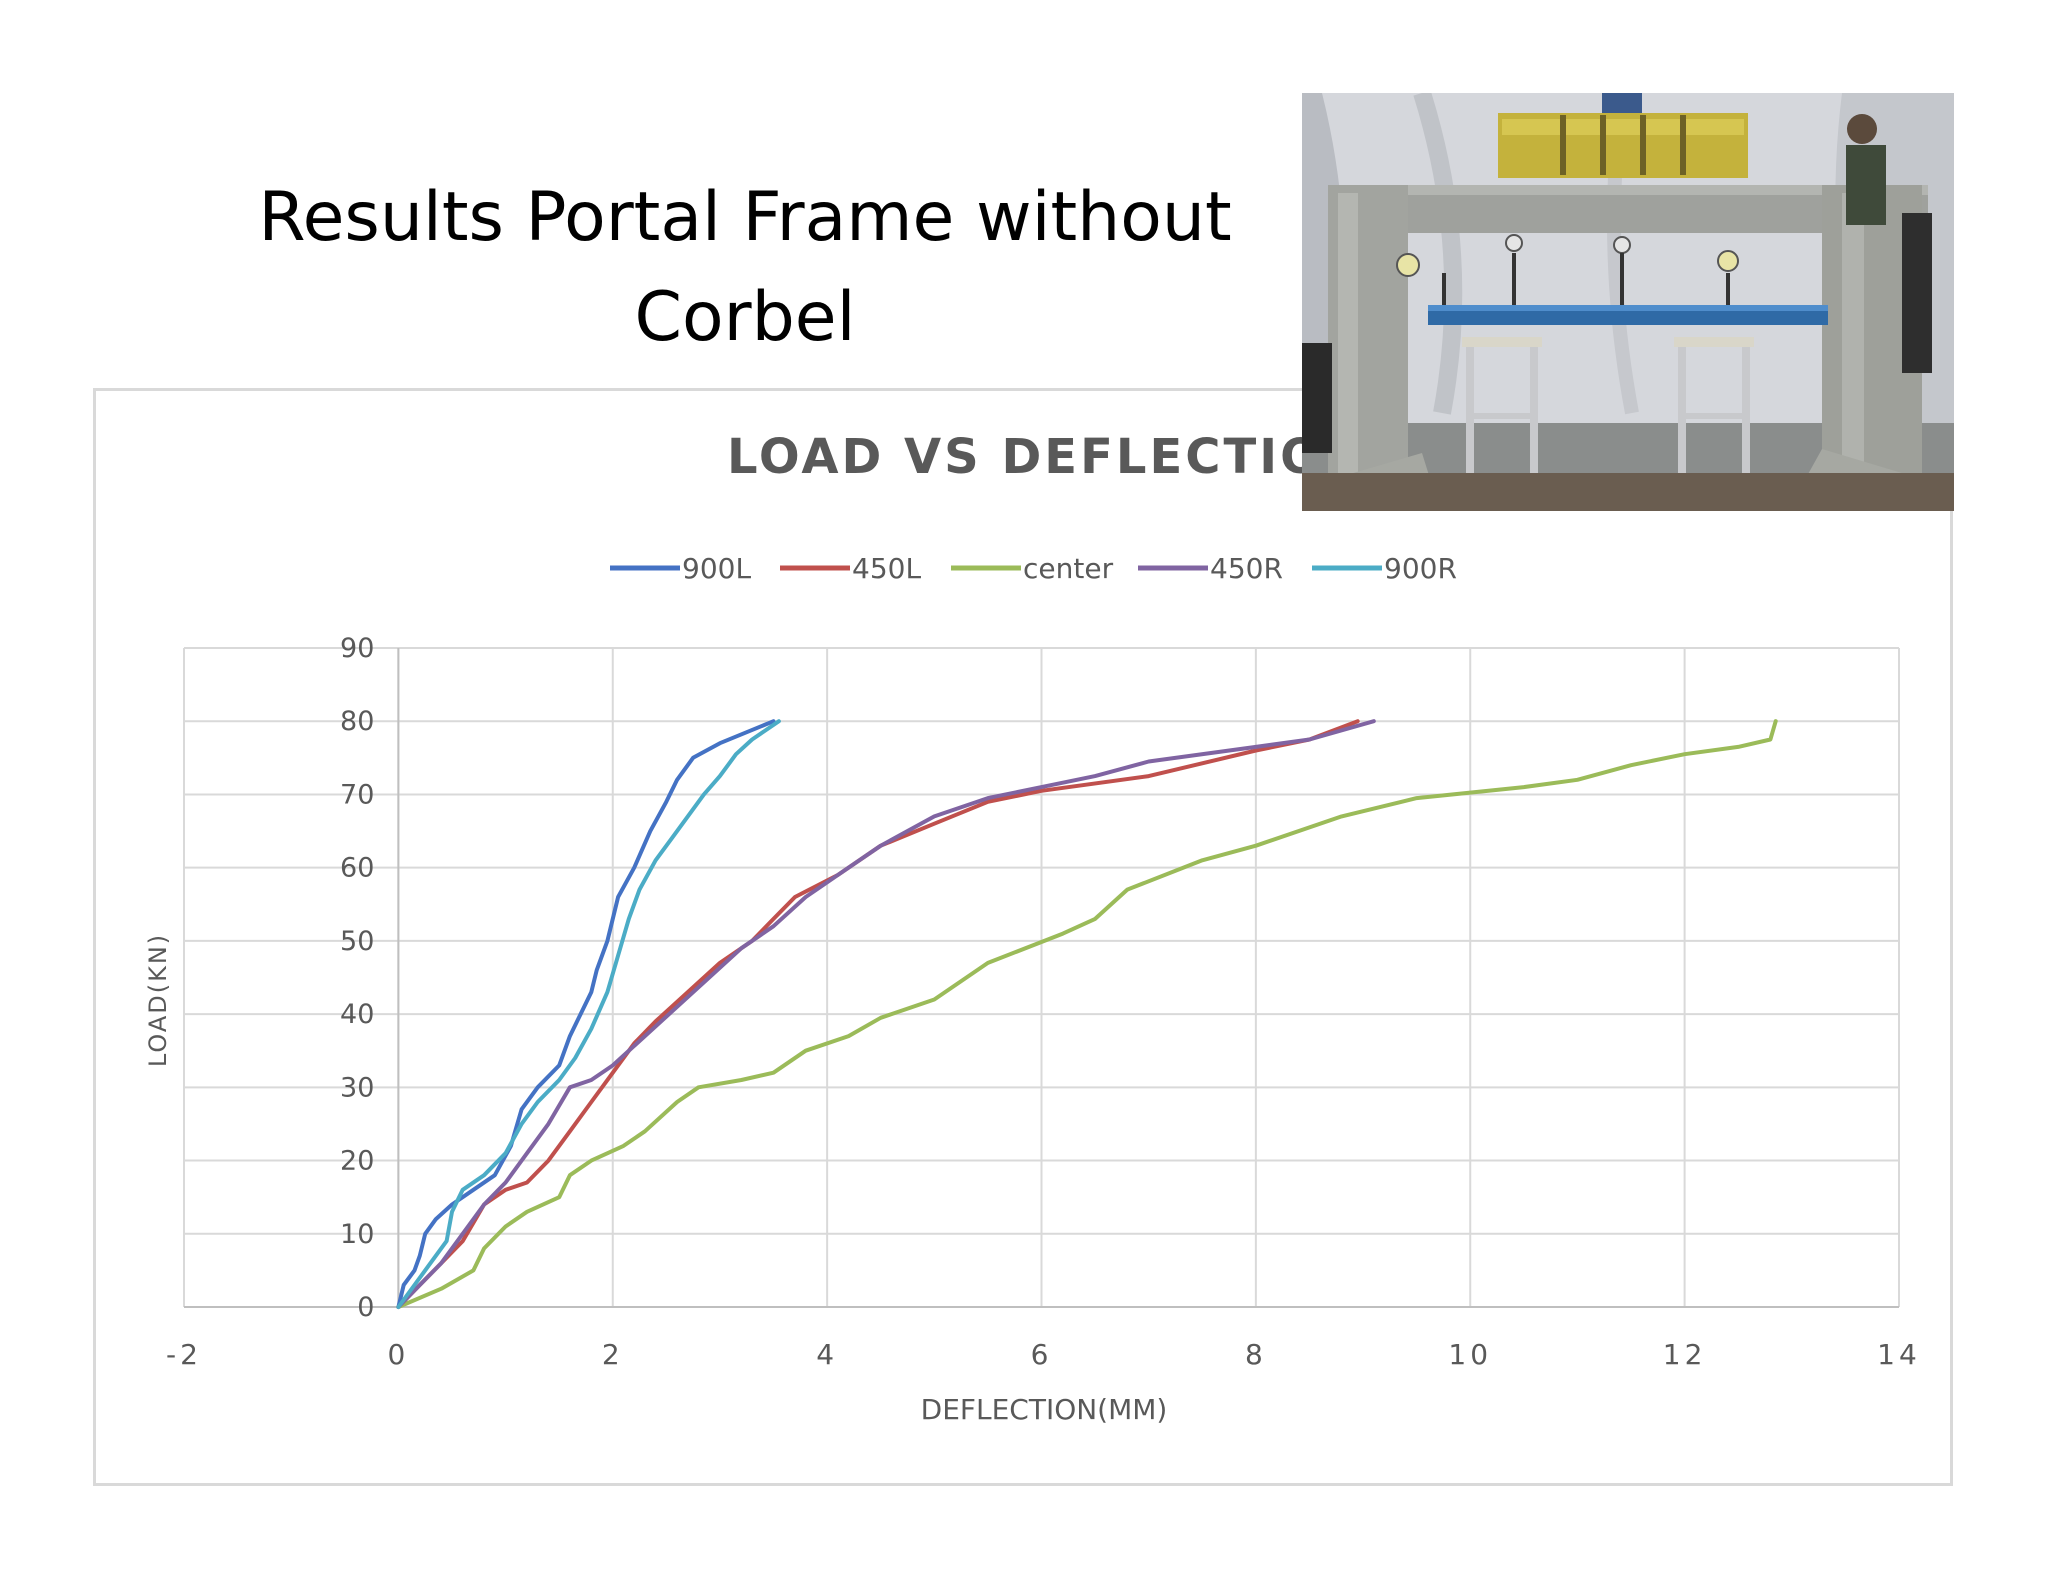 The height and width of the screenshot is (1582, 2048). What do you see at coordinates (184, 1354) in the screenshot?
I see `x-tick-label: -2` at bounding box center [184, 1354].